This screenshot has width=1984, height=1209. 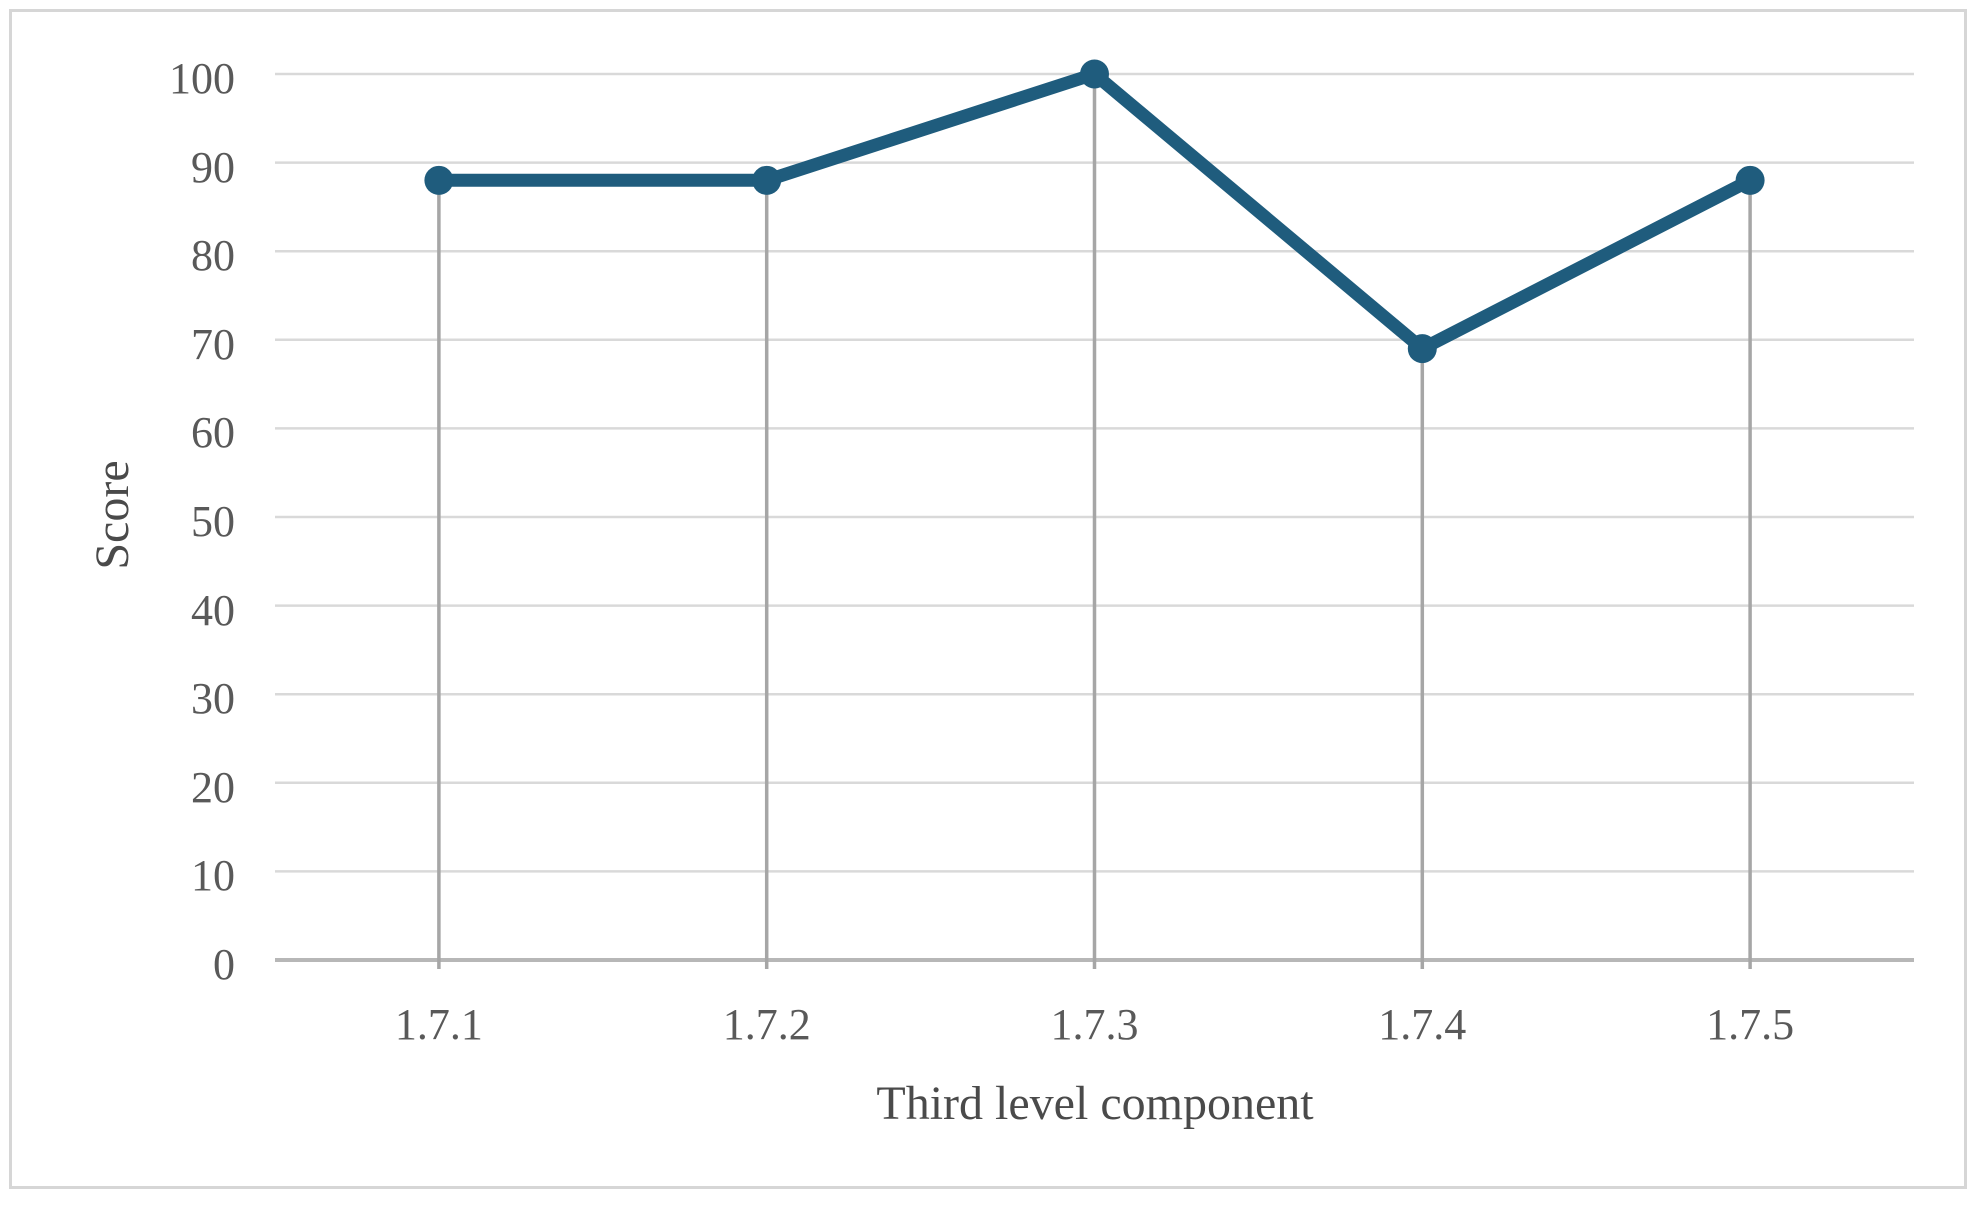 What do you see at coordinates (213, 699) in the screenshot?
I see `y-tick-label: 30` at bounding box center [213, 699].